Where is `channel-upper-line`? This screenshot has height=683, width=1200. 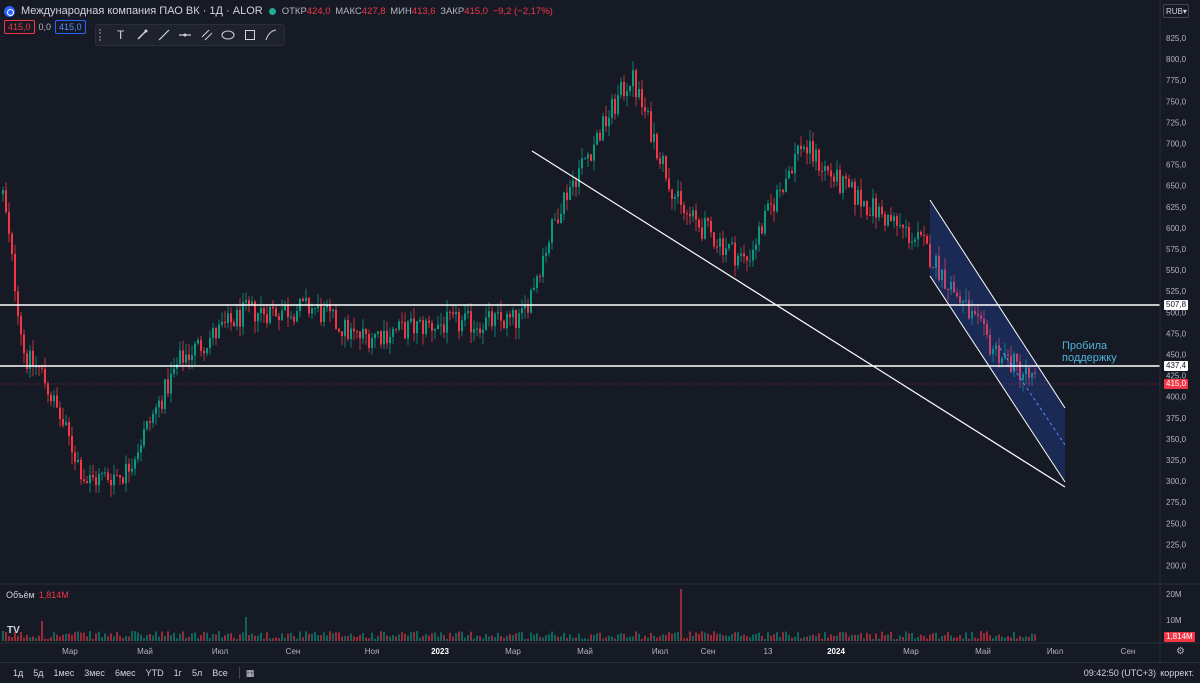
channel-upper-line is located at coordinates (997, 304).